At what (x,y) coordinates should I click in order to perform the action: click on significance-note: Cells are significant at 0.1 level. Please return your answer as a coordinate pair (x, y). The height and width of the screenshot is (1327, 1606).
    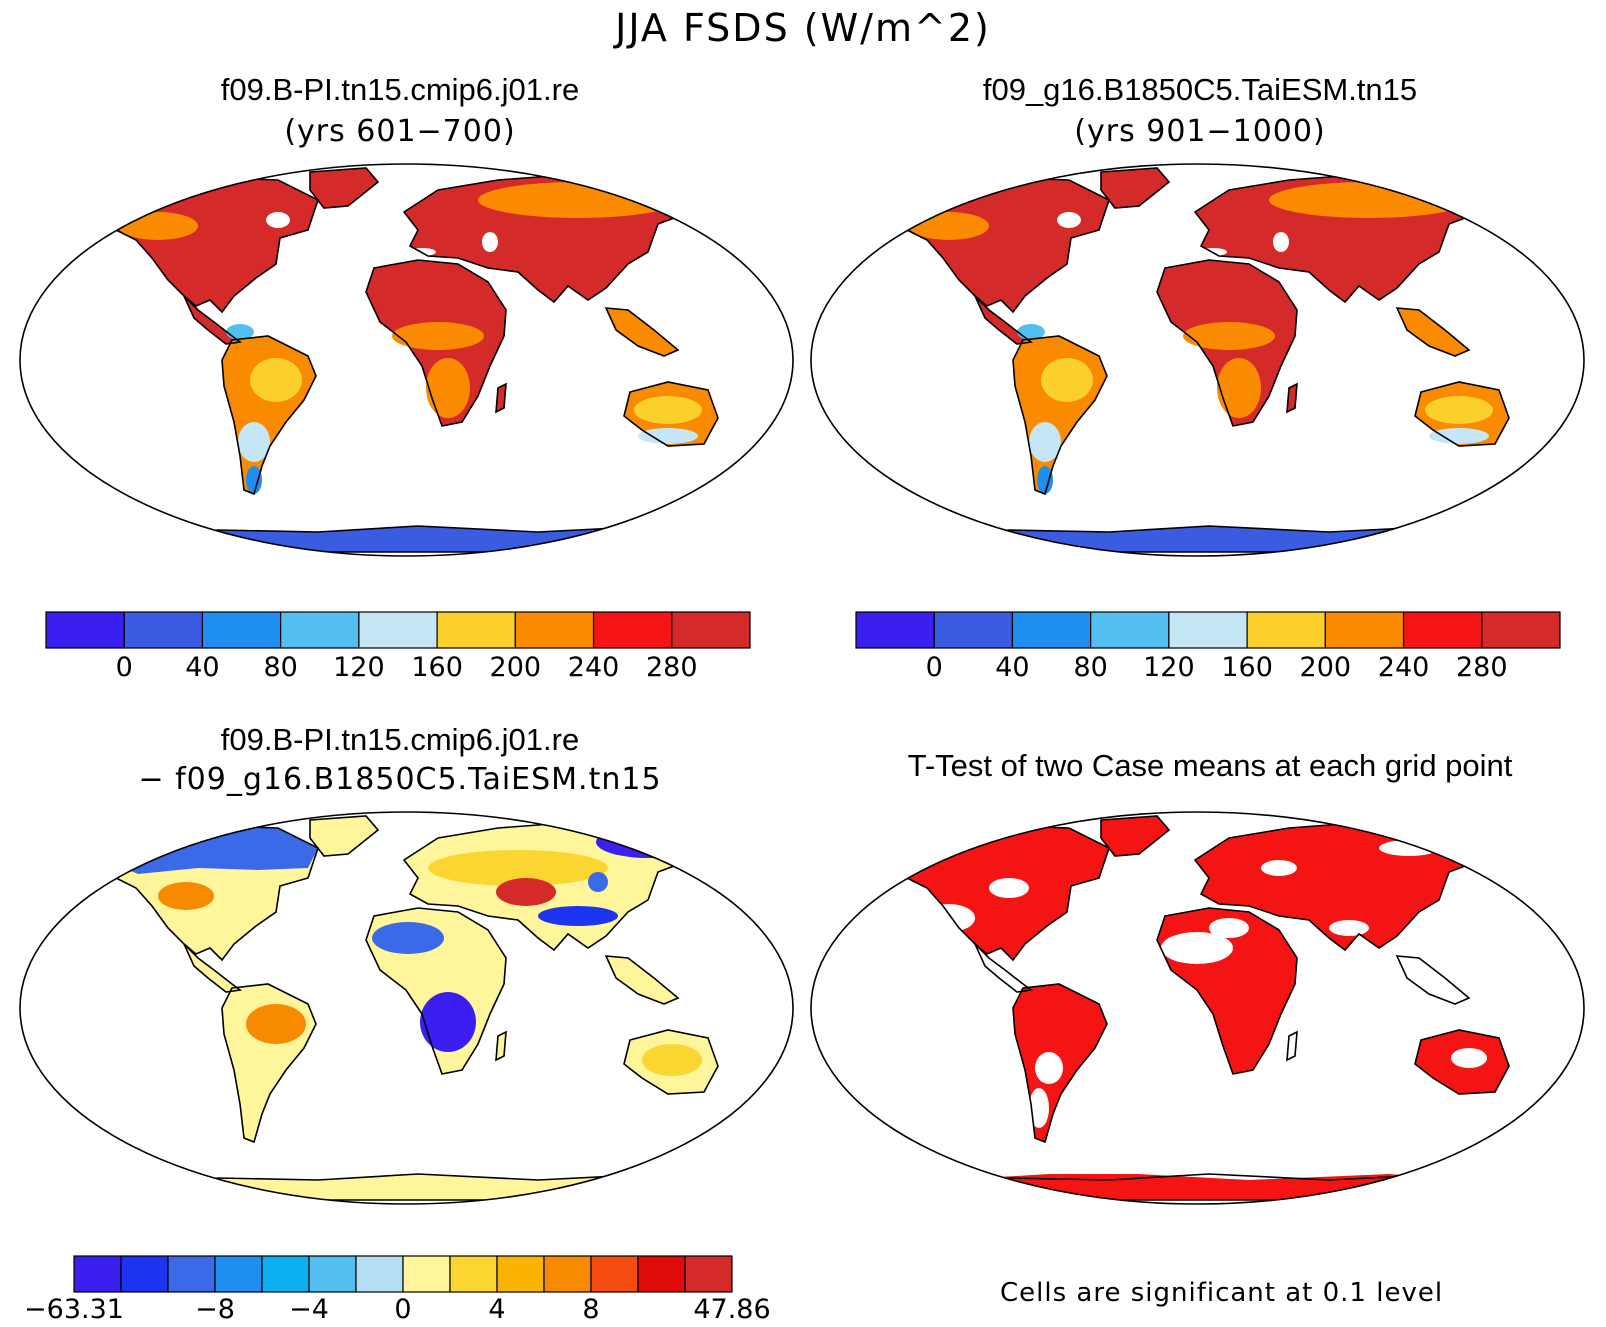
    Looking at the image, I should click on (1222, 1293).